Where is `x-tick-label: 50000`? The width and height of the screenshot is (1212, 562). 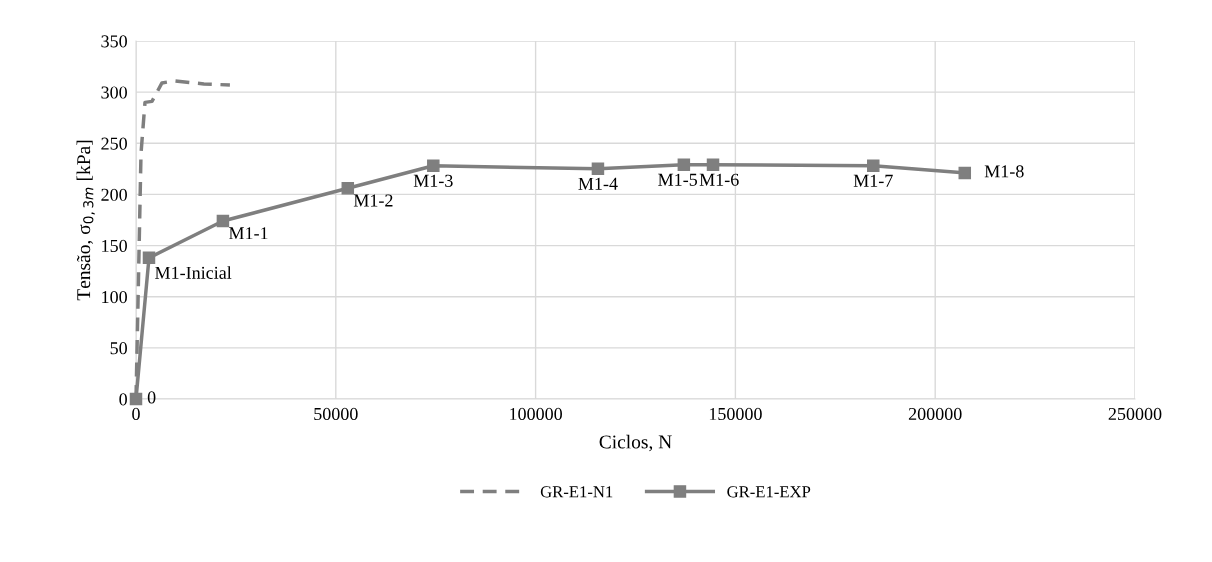
x-tick-label: 50000 is located at coordinates (336, 414).